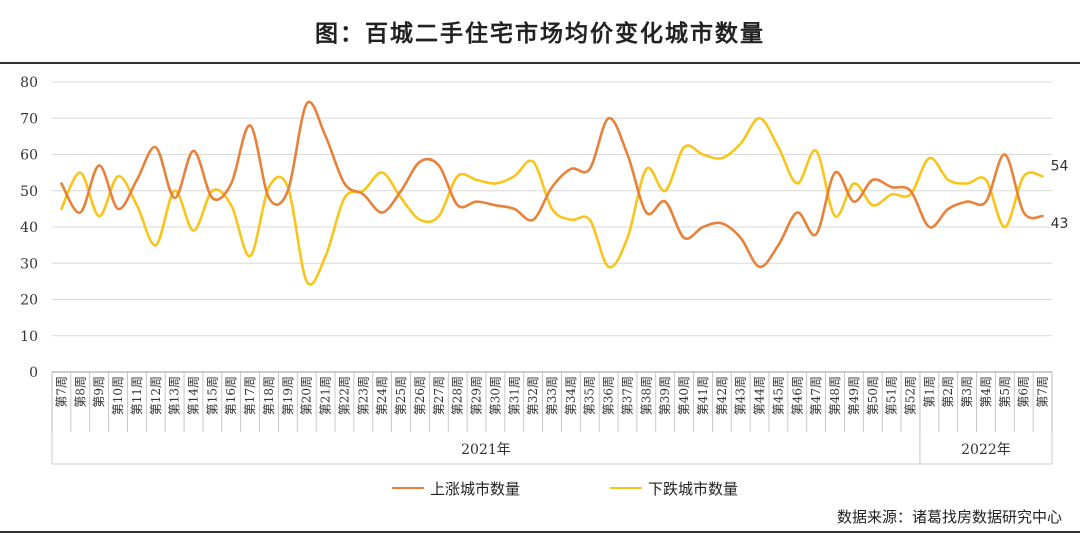 This screenshot has height=550, width=1080. Describe the element at coordinates (33, 373) in the screenshot. I see `y-tick-label: 0` at that location.